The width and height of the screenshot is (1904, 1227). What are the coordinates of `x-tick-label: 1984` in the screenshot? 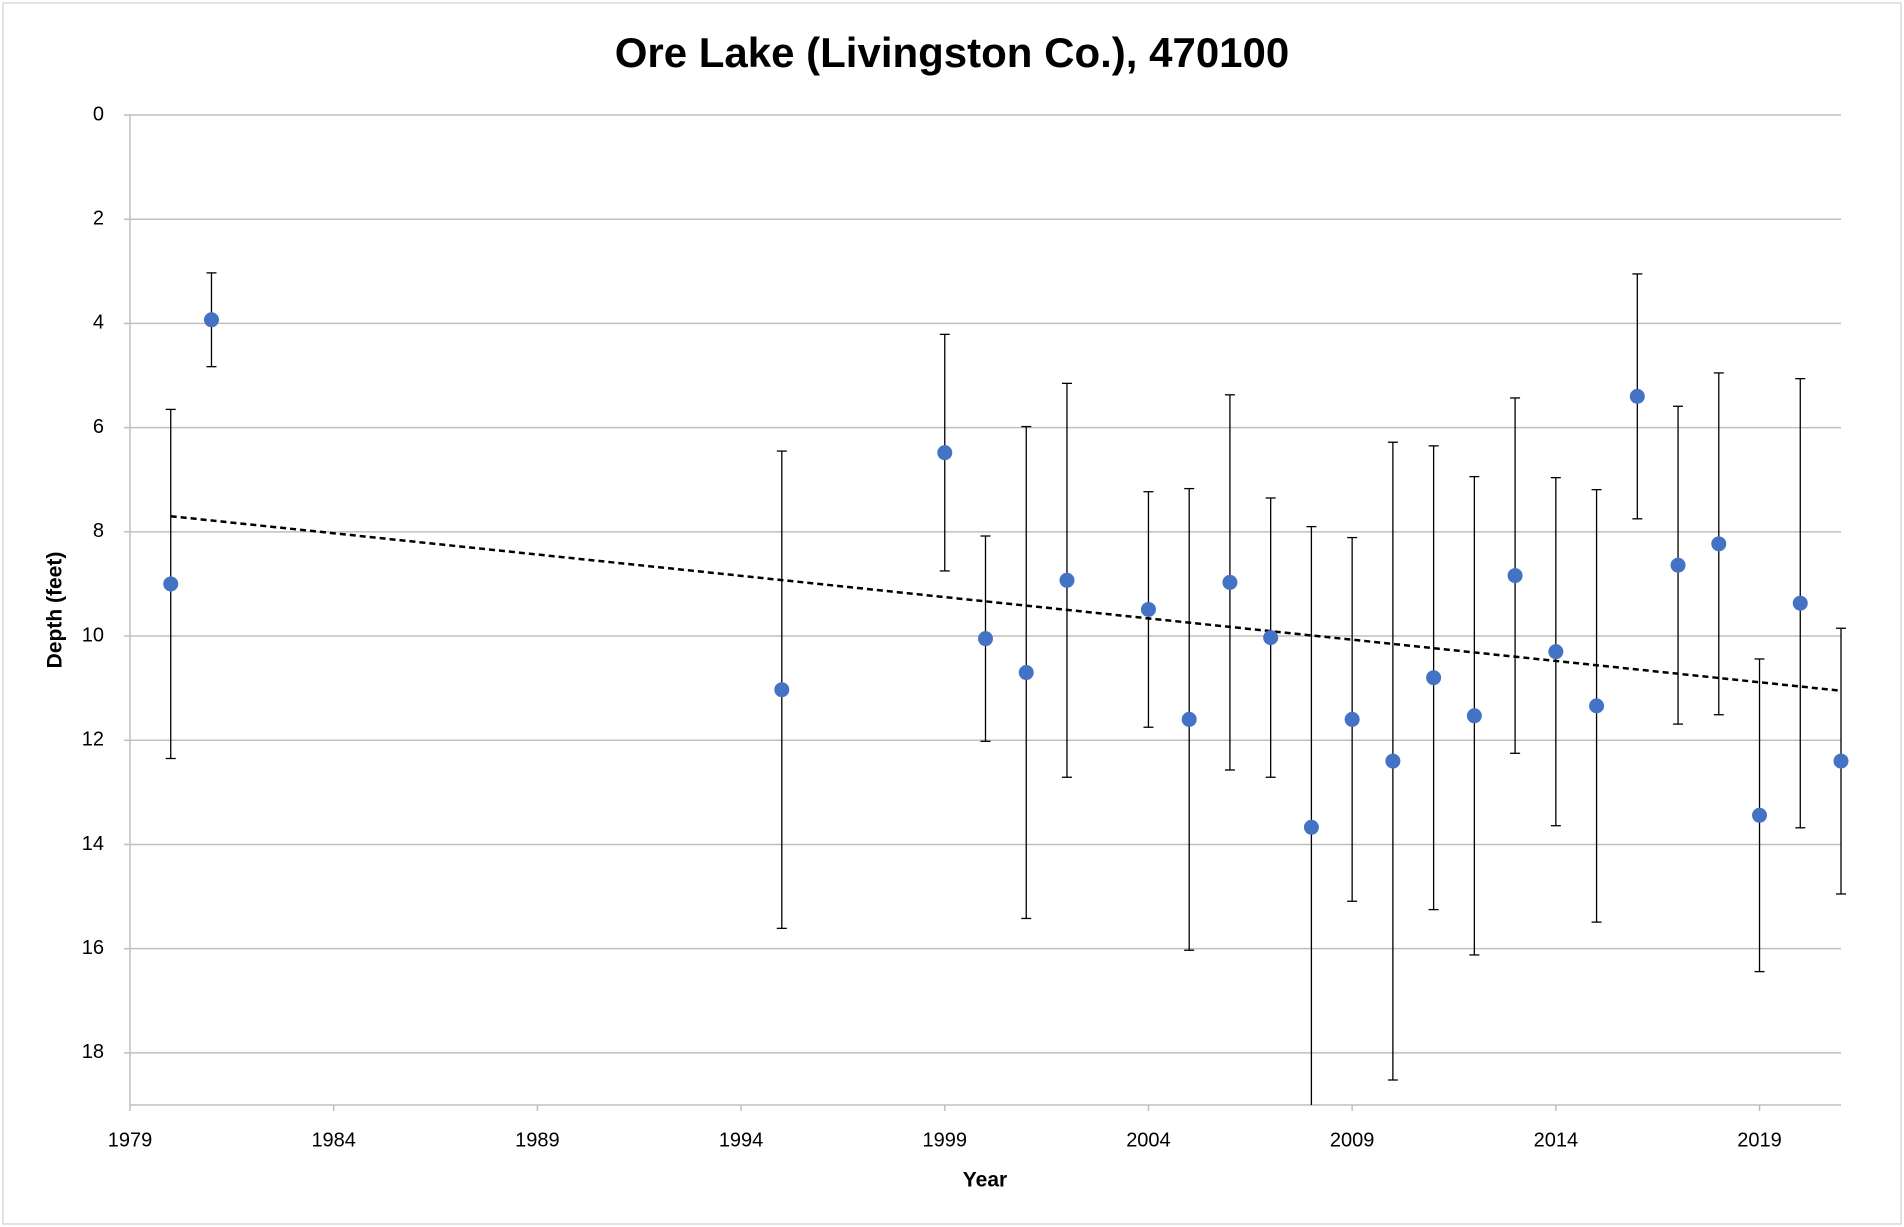 It's located at (333, 1140).